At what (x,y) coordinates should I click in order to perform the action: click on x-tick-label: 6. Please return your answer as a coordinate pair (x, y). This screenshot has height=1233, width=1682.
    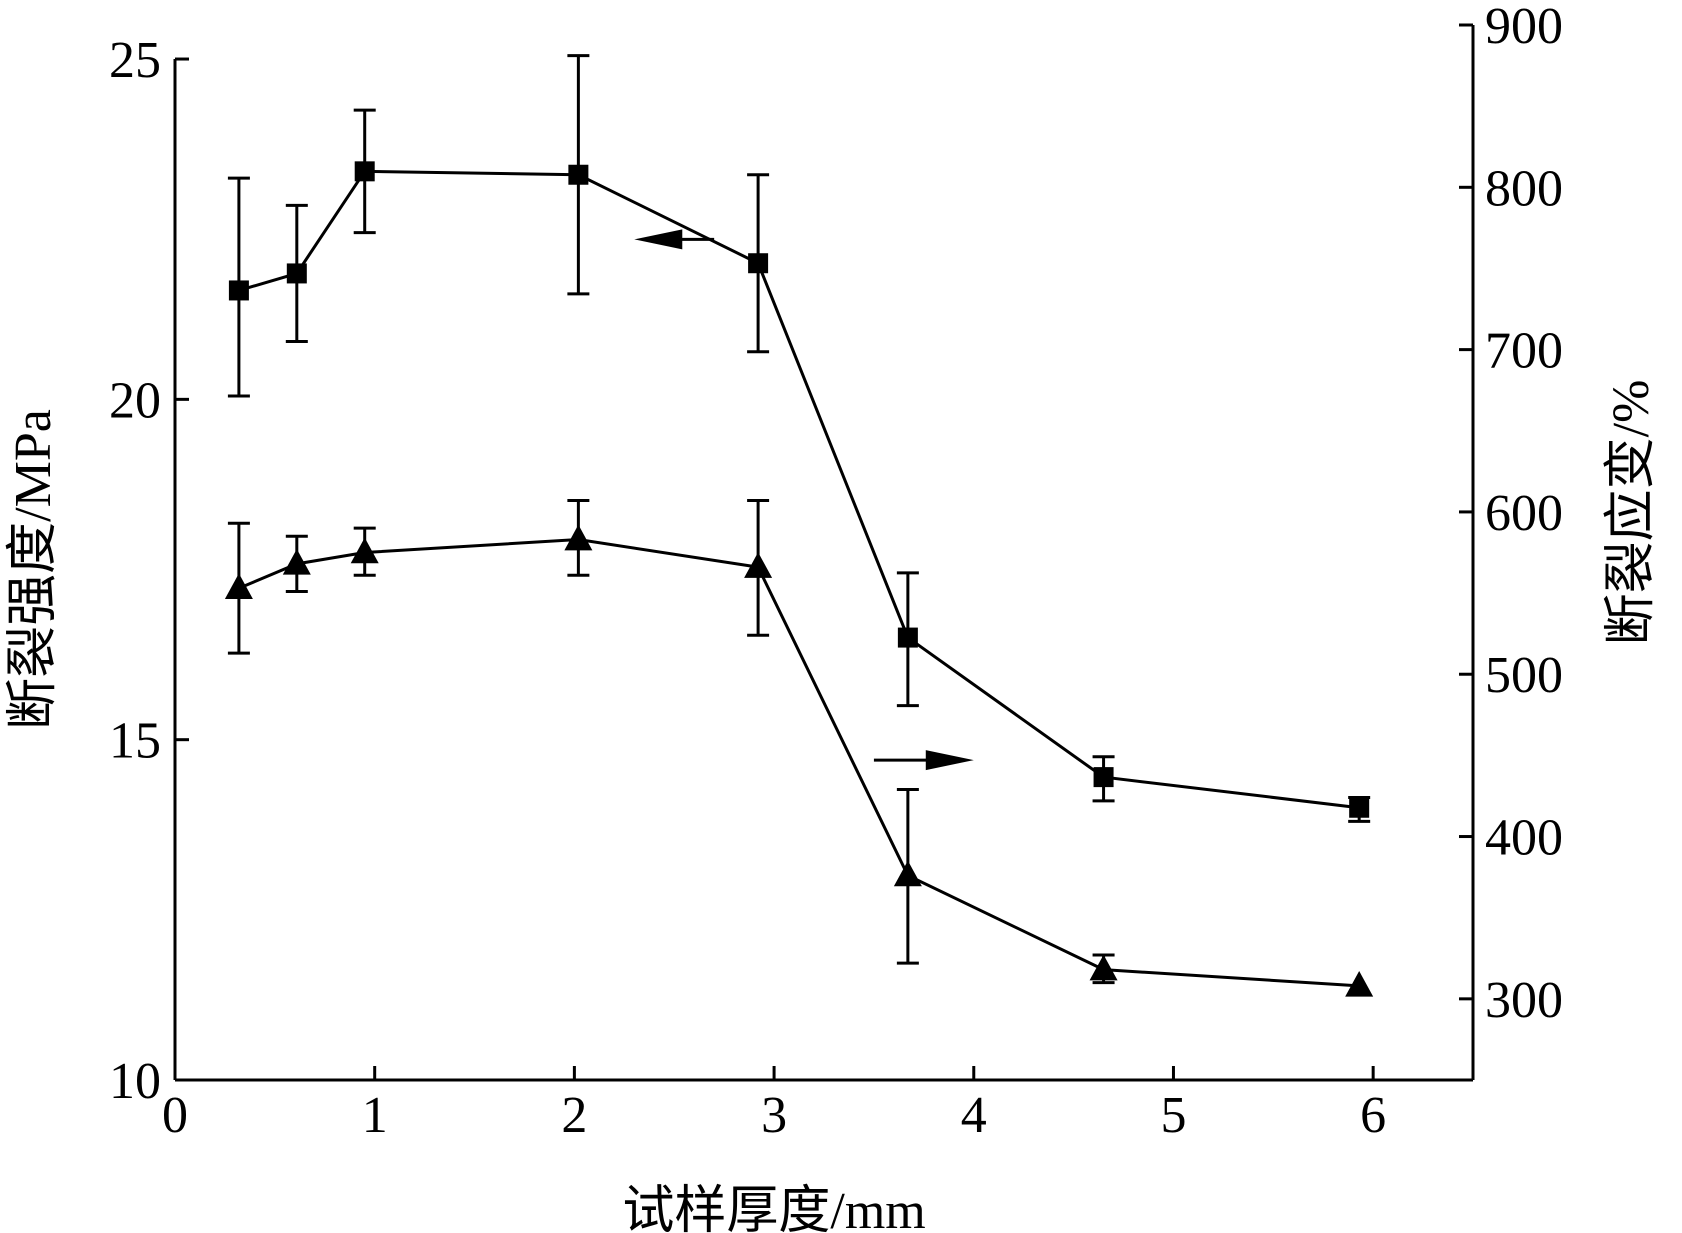
    Looking at the image, I should click on (1373, 1115).